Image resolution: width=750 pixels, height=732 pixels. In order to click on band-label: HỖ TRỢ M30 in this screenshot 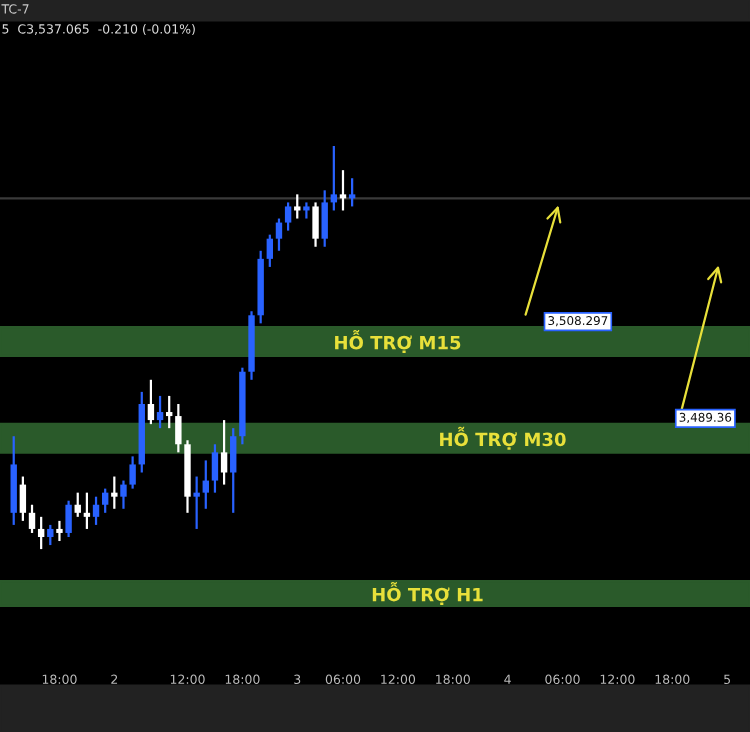, I will do `click(503, 438)`.